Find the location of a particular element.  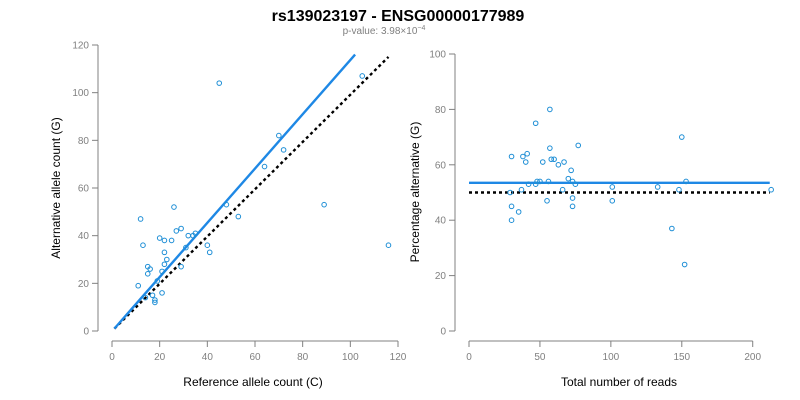

y-axis-label: Alternative allele count (G) is located at coordinates (56, 187).